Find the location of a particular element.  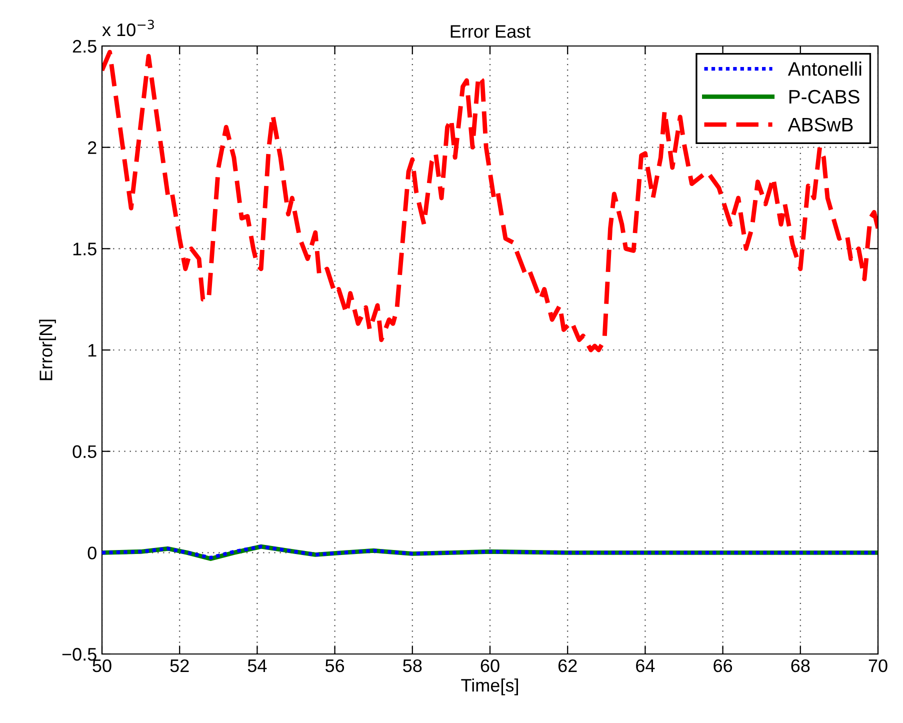

x-tick-label: 66 is located at coordinates (723, 665).